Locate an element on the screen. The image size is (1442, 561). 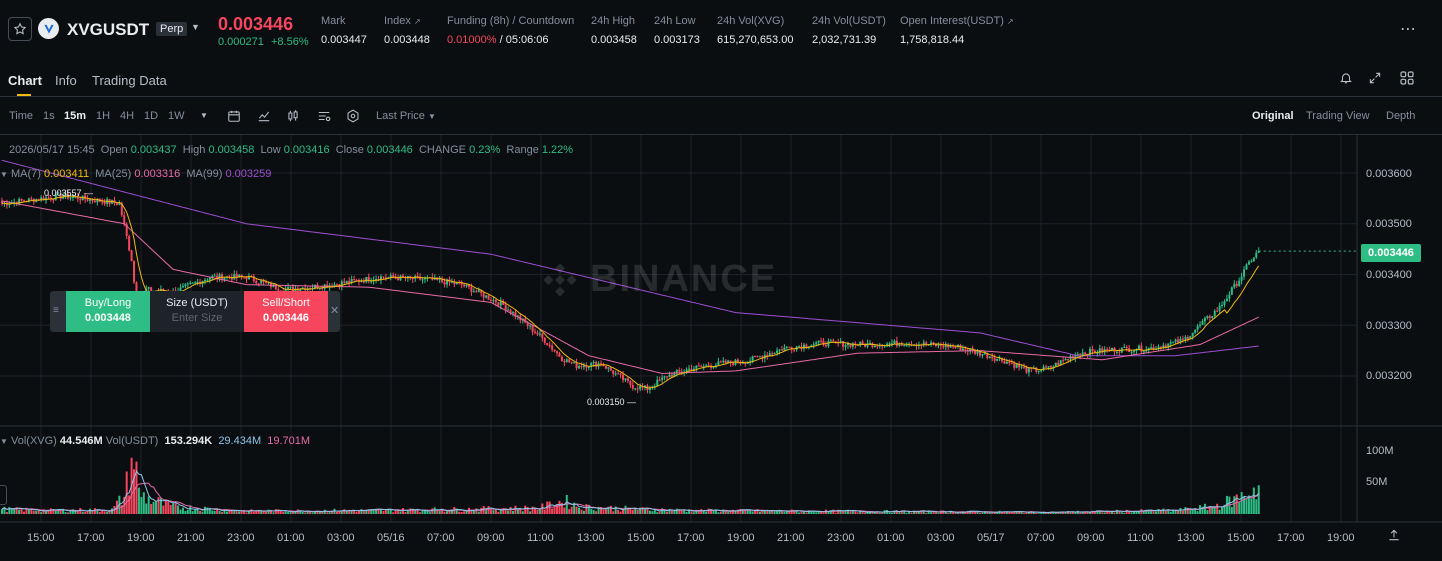
time-axis-label: 15:00 is located at coordinates (641, 538).